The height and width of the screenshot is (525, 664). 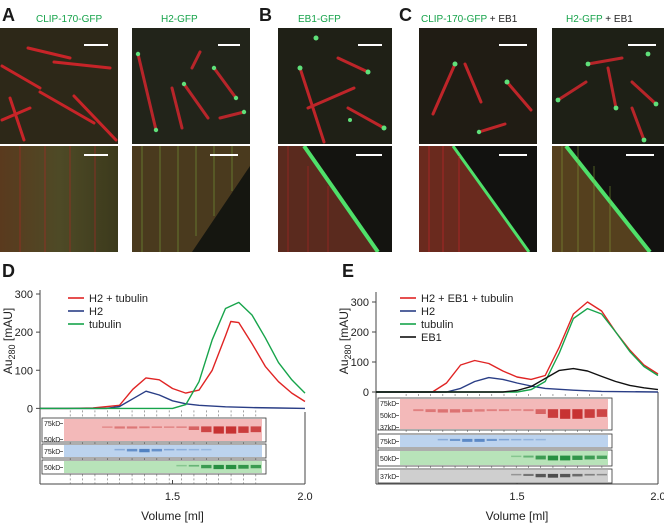 What do you see at coordinates (172, 497) in the screenshot?
I see `x-tick-label: 1.5` at bounding box center [172, 497].